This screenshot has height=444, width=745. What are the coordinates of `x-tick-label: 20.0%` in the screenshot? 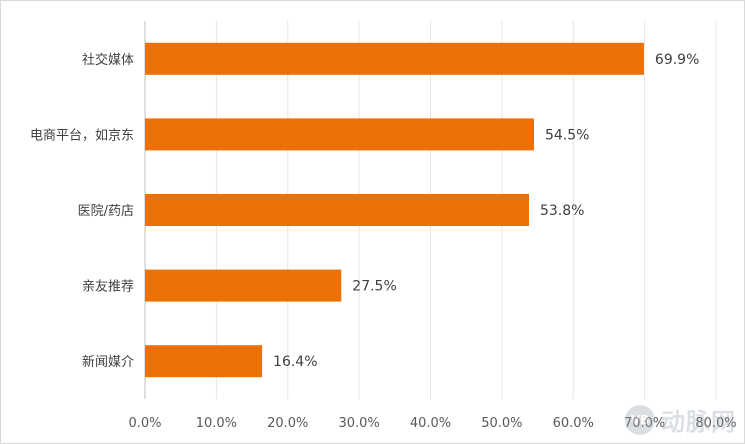 It's located at (287, 423).